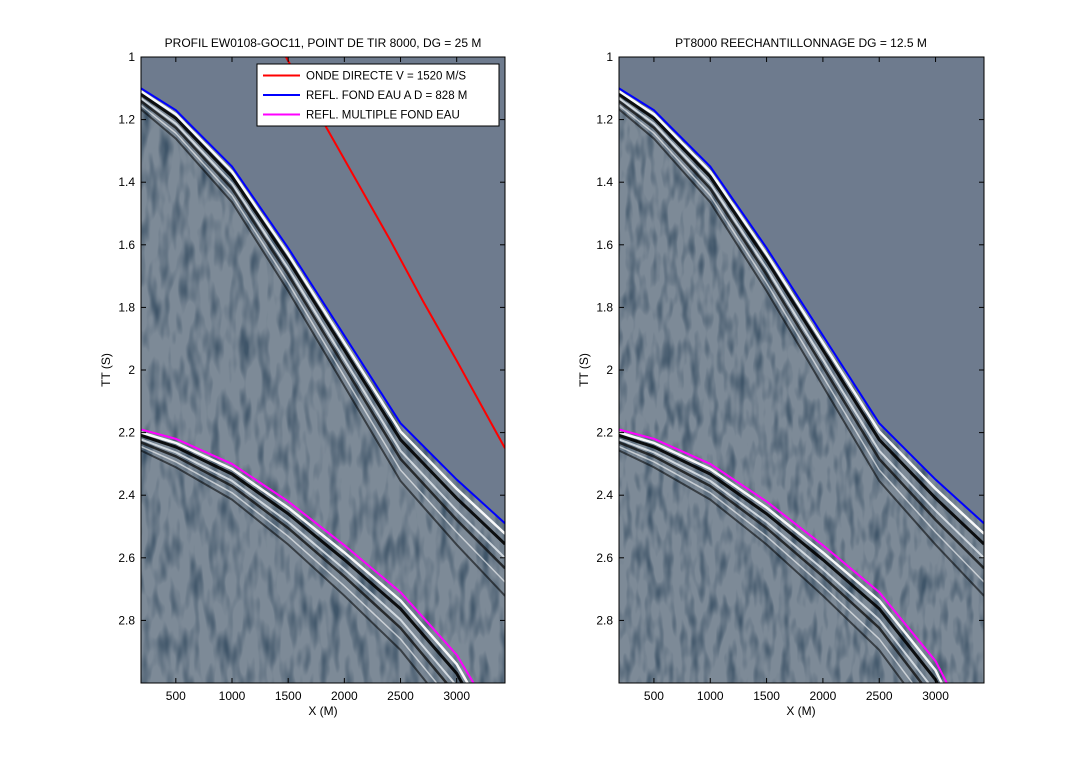  I want to click on multiple-reflection-line-left, so click(308, 555).